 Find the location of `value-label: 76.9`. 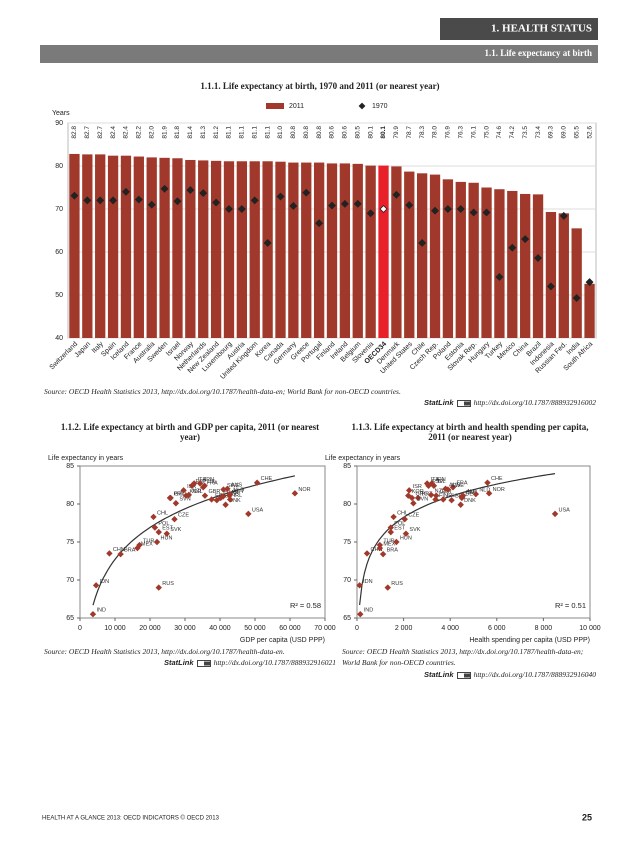

value-label: 76.9 is located at coordinates (448, 132).